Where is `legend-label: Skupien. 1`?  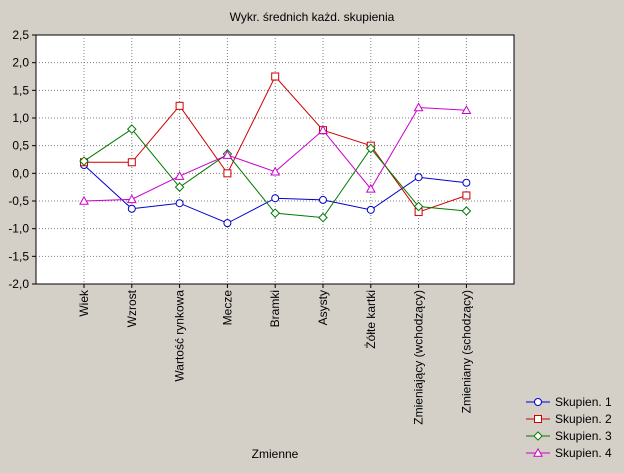
legend-label: Skupien. 1 is located at coordinates (583, 402).